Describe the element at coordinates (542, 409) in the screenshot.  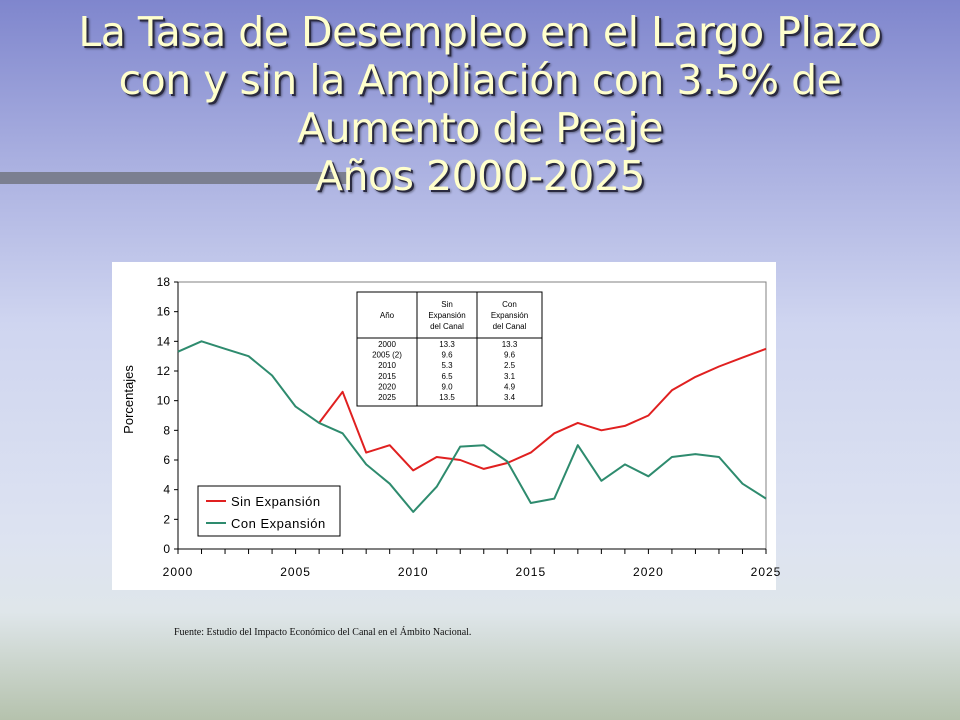
I see `series-line-sin-expansion` at that location.